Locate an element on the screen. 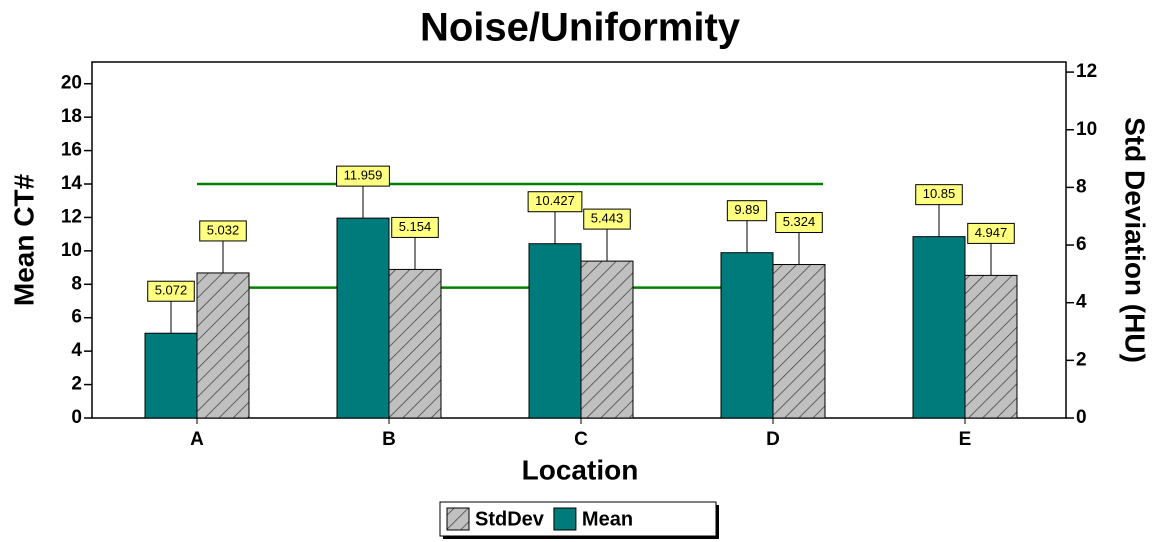  x-tick-label: E is located at coordinates (965, 439).